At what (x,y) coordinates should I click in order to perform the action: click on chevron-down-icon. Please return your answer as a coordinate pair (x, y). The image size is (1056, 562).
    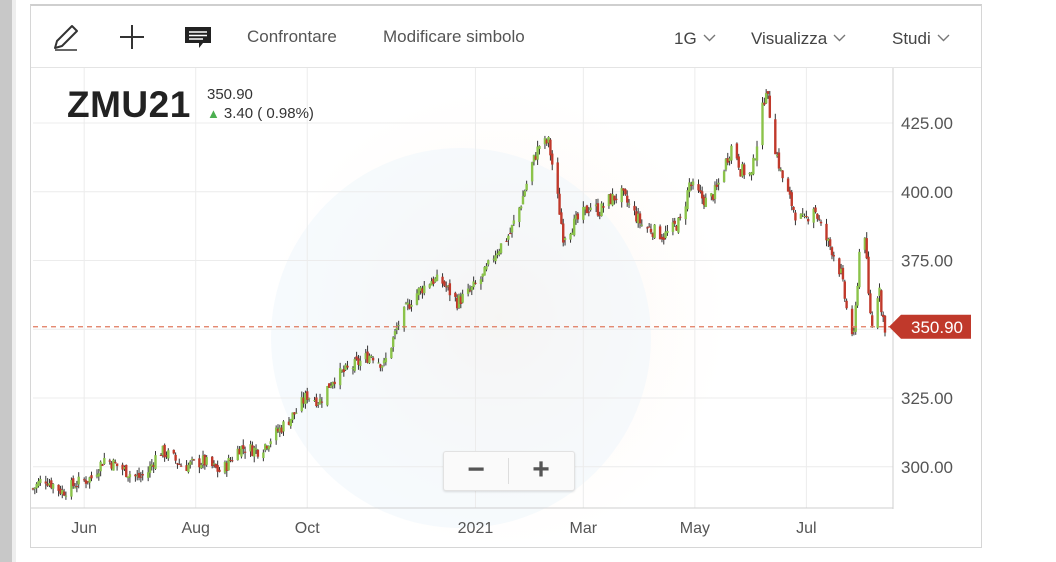
    Looking at the image, I should click on (839, 37).